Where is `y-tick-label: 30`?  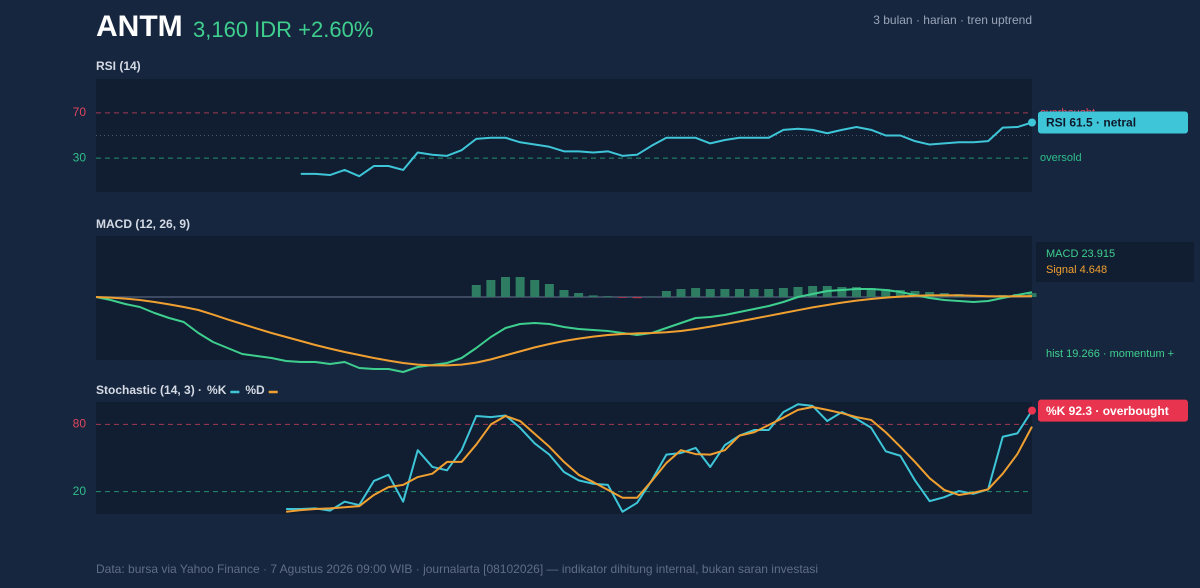 y-tick-label: 30 is located at coordinates (80, 157).